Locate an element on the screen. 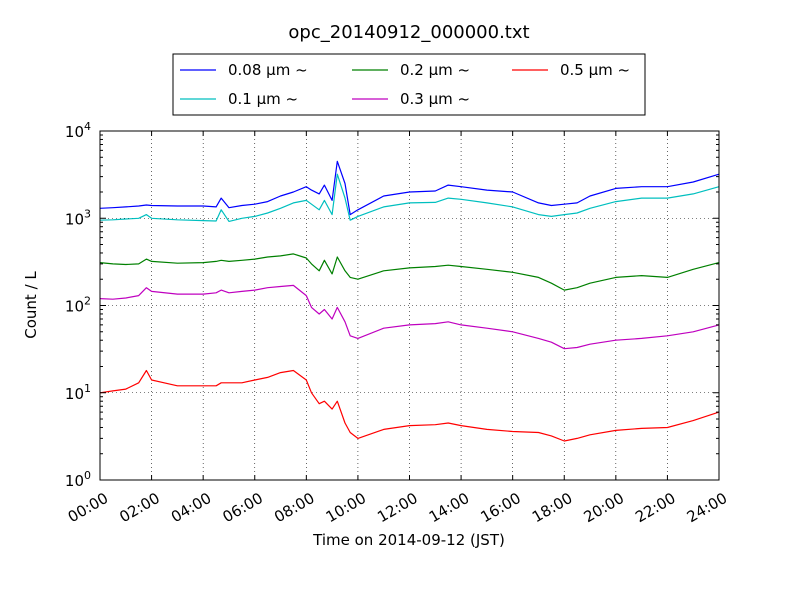 The height and width of the screenshot is (600, 800). y-tick-labels: 10⁰ 10¹ 10² 10³ 10⁴ is located at coordinates (78, 305).